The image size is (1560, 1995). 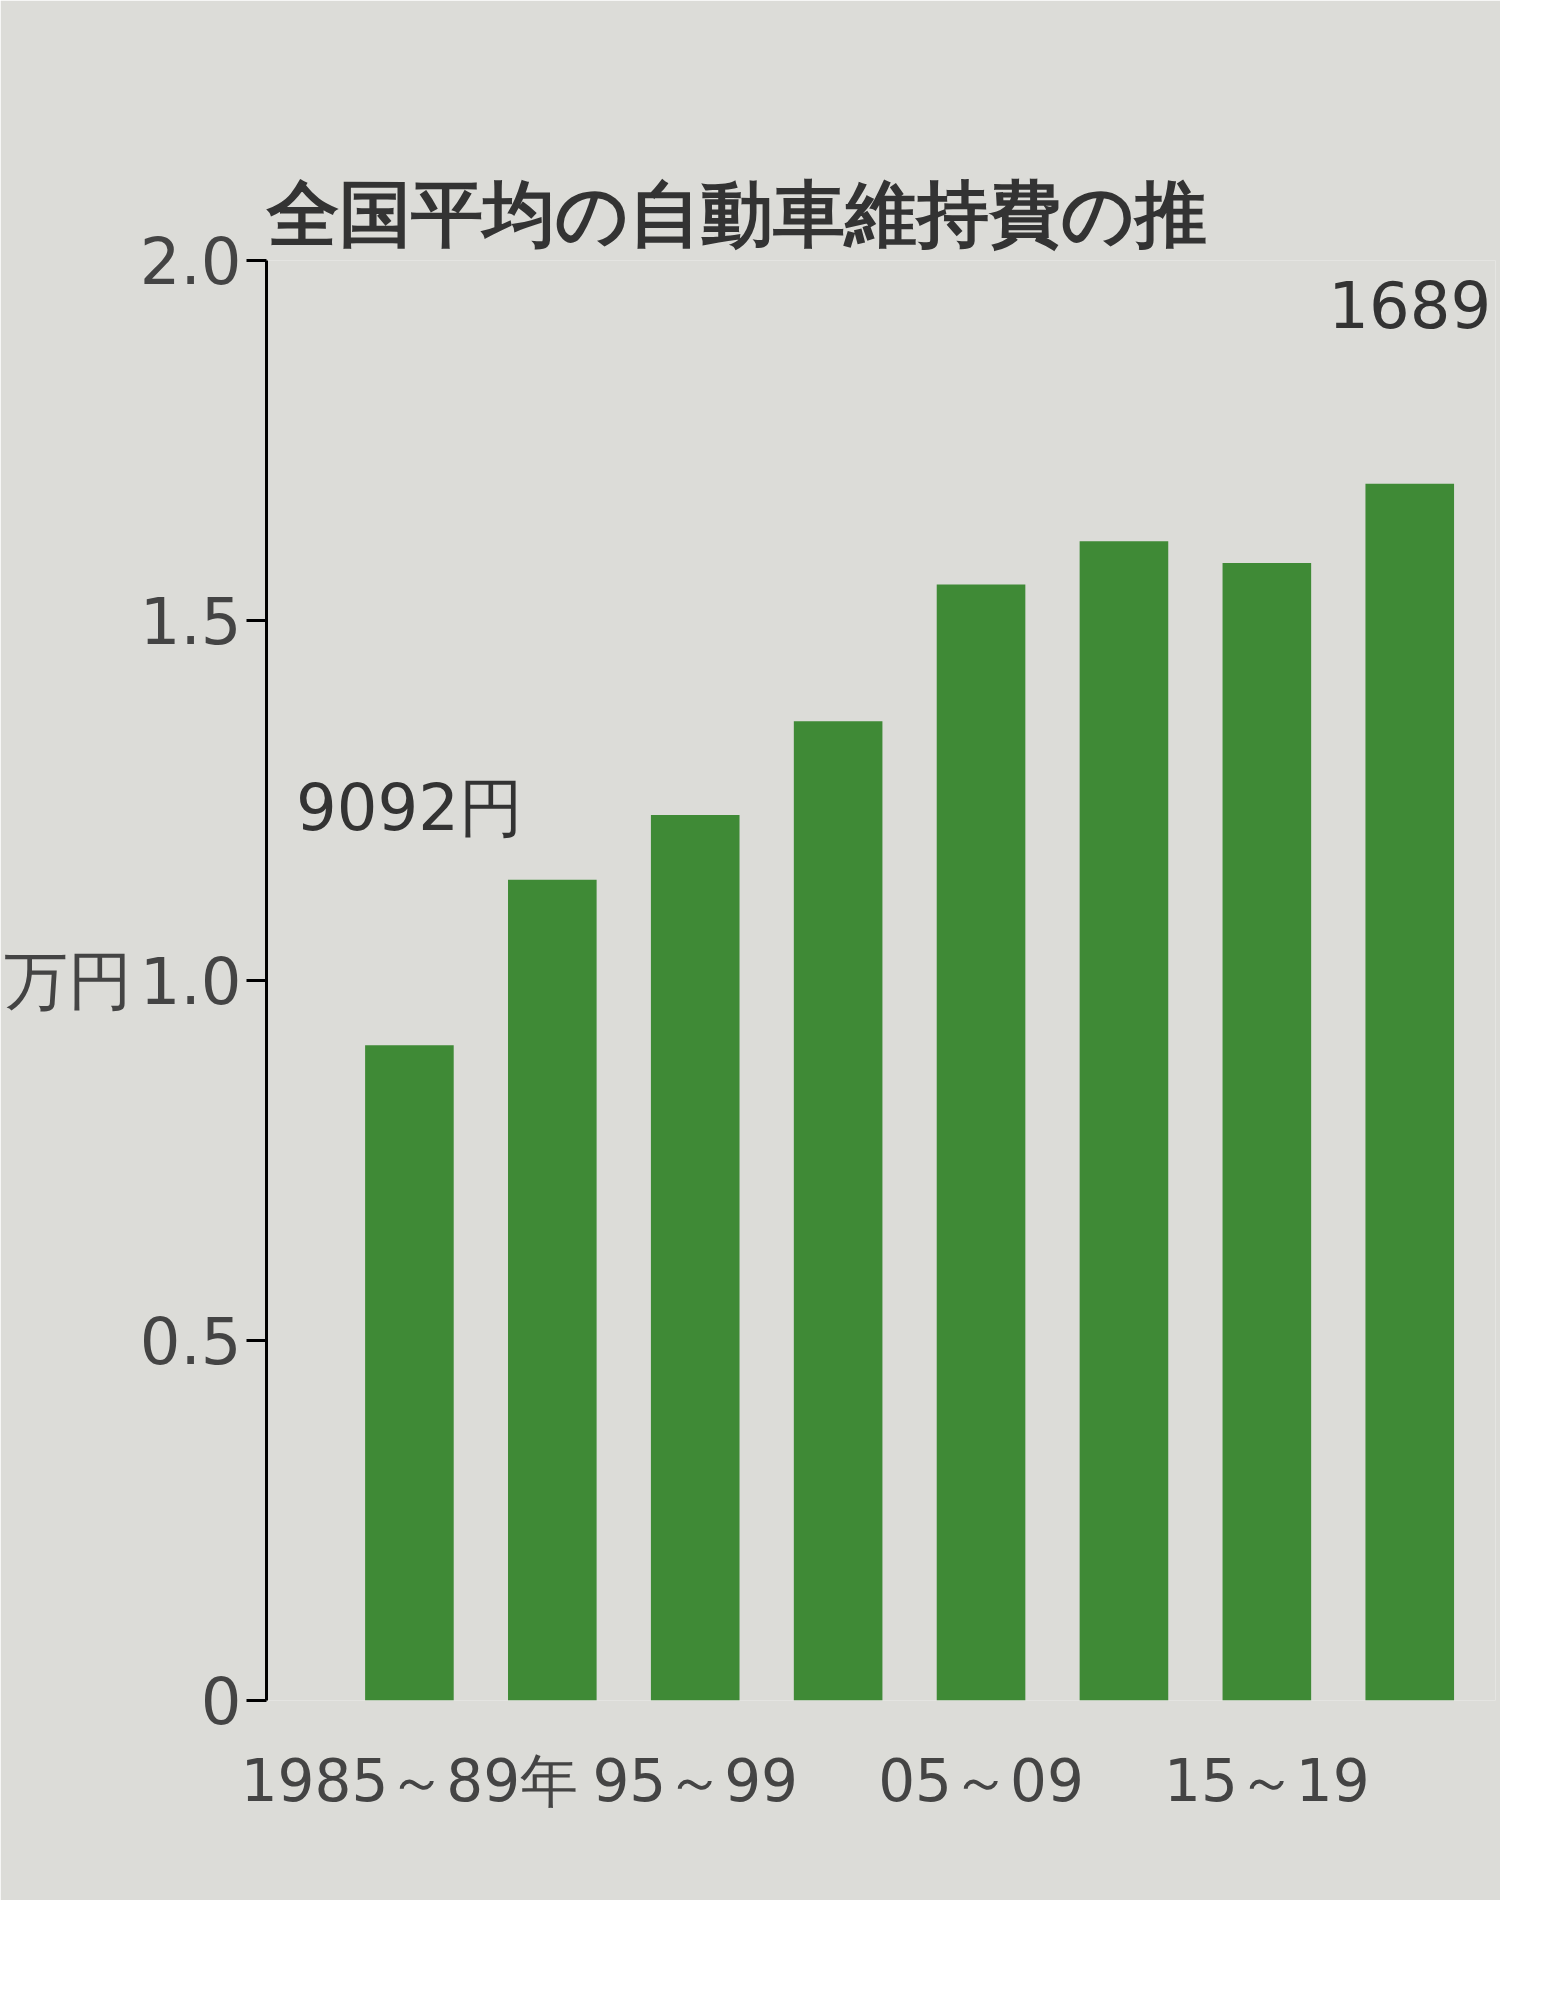 What do you see at coordinates (1267, 1780) in the screenshot?
I see `x-tick-label: 15～19` at bounding box center [1267, 1780].